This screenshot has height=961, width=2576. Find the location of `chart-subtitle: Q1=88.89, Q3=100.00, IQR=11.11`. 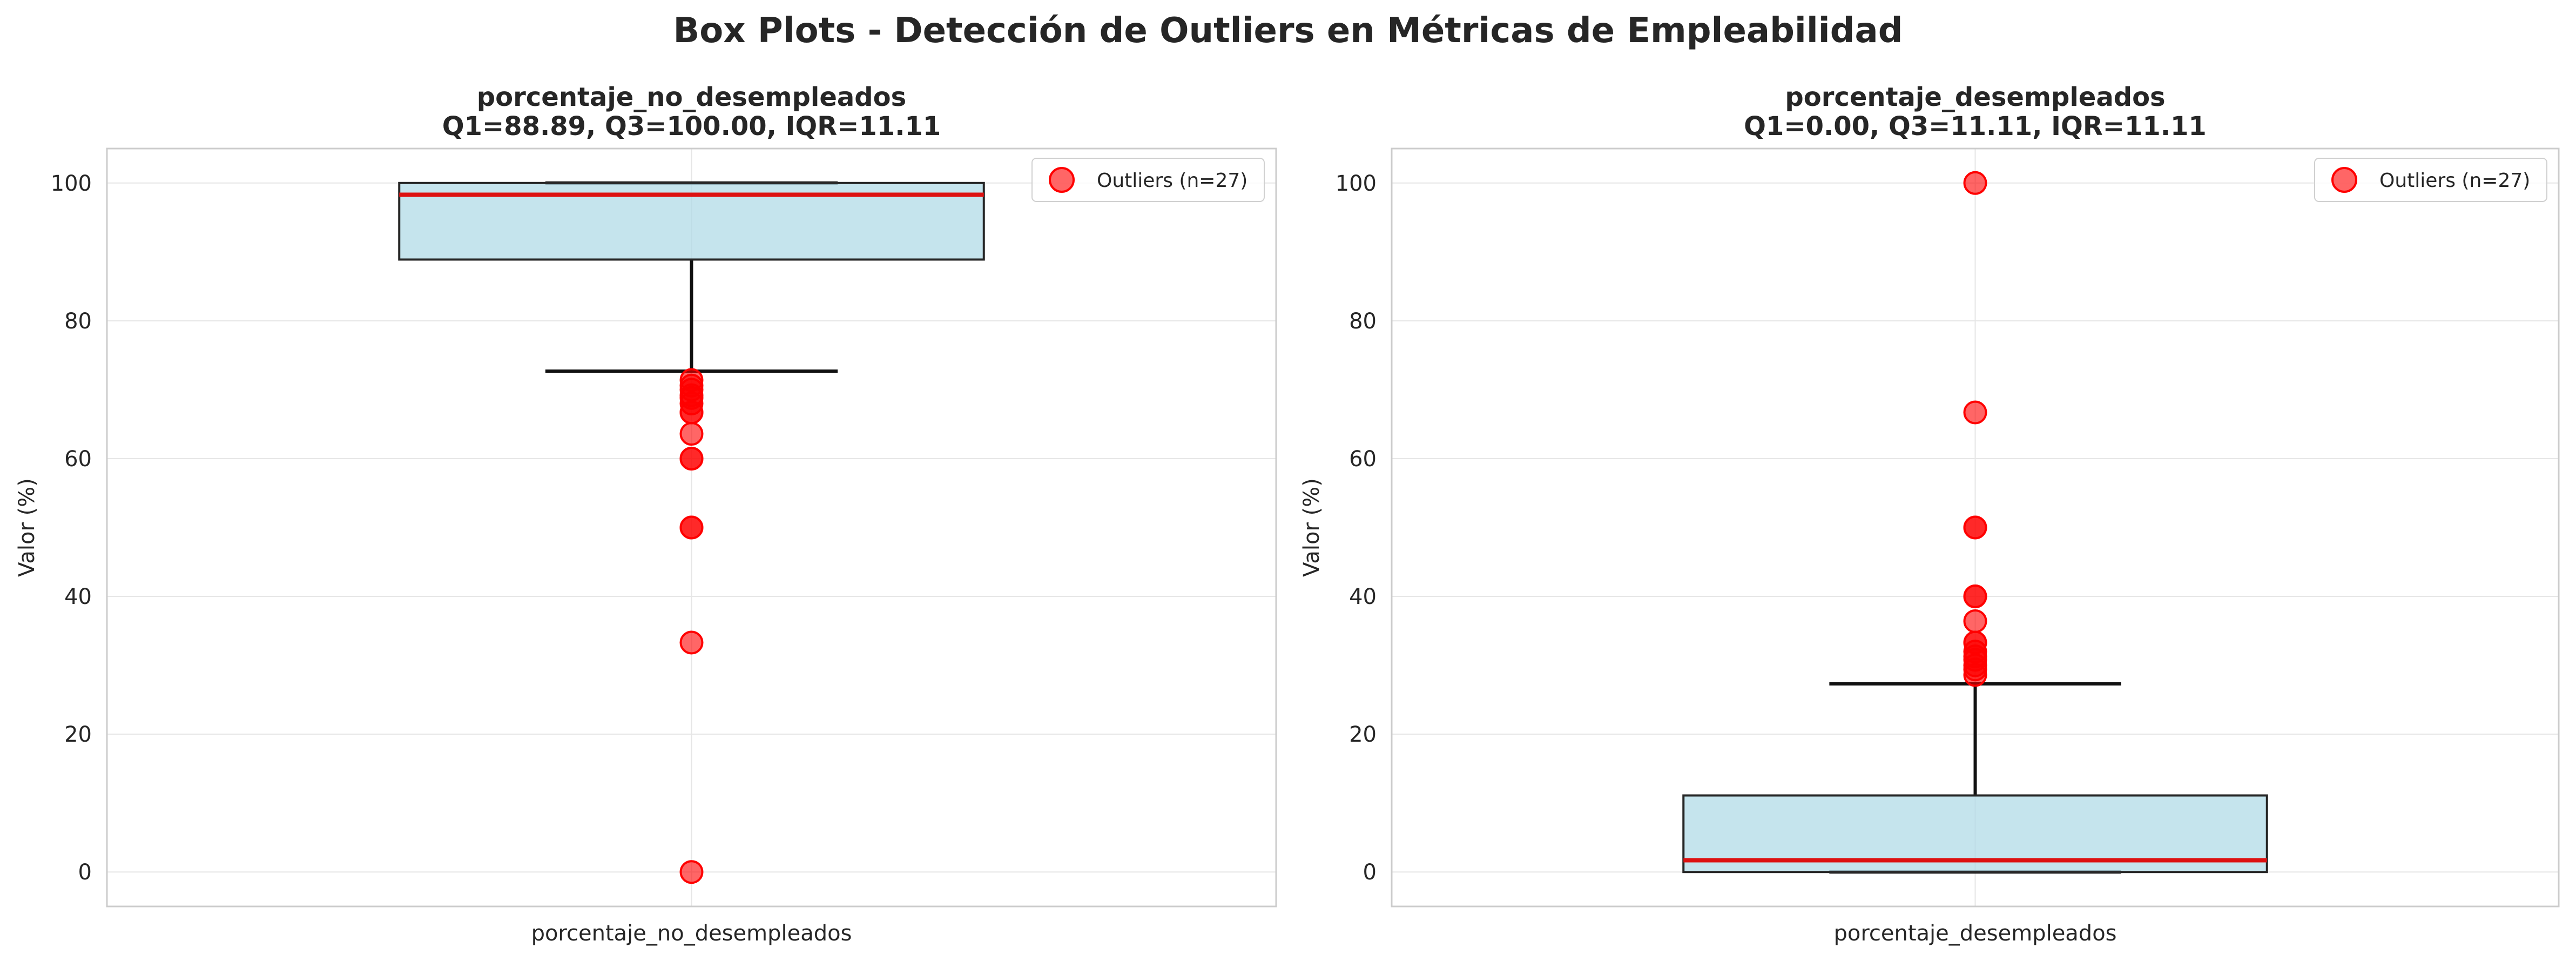

chart-subtitle: Q1=88.89, Q3=100.00, IQR=11.11 is located at coordinates (691, 126).